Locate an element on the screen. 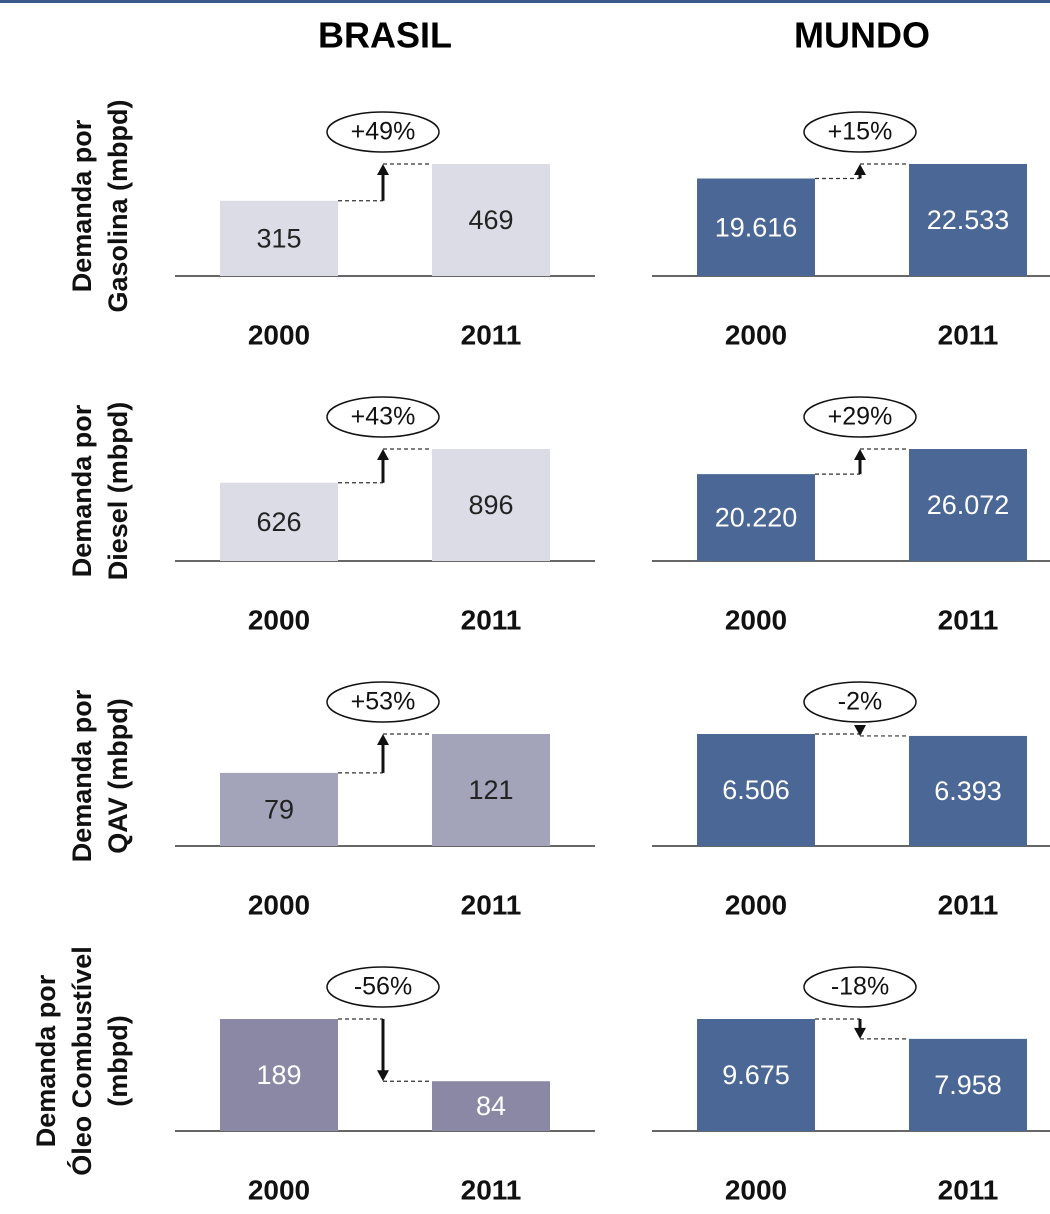 The image size is (1050, 1214). top-rule is located at coordinates (525, 1).